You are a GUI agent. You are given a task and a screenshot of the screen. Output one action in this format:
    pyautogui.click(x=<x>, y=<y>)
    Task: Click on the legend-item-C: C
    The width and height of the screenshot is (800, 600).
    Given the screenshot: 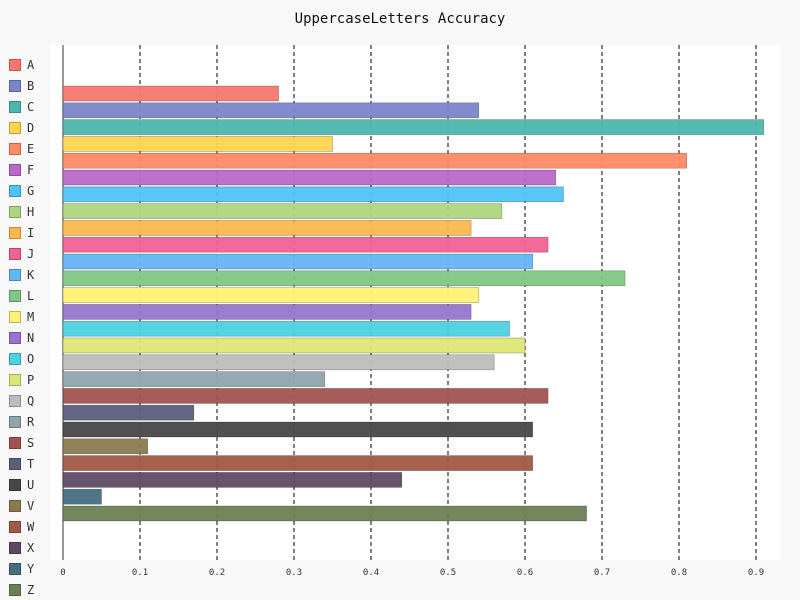 What is the action you would take?
    pyautogui.click(x=21, y=106)
    